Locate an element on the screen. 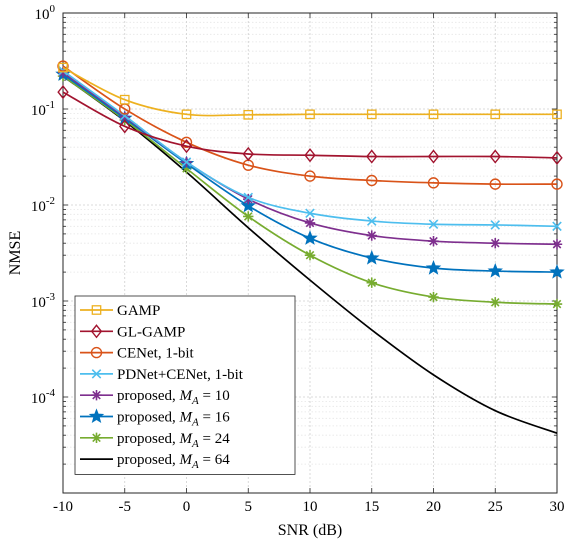 This screenshot has width=570, height=544. x-tick-label: 20 is located at coordinates (433, 507).